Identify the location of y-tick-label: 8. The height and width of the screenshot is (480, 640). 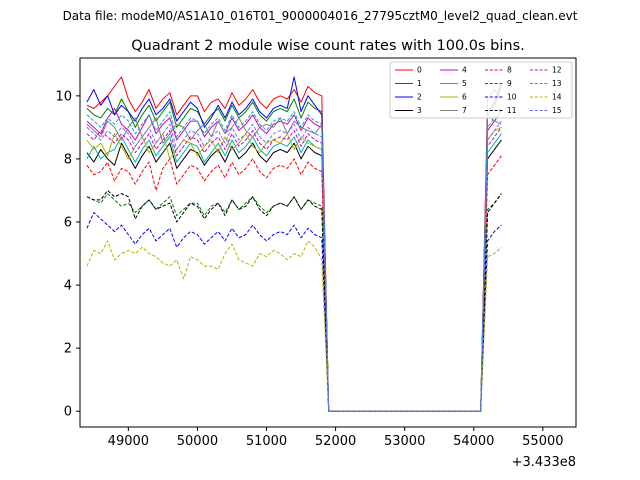
(68, 159).